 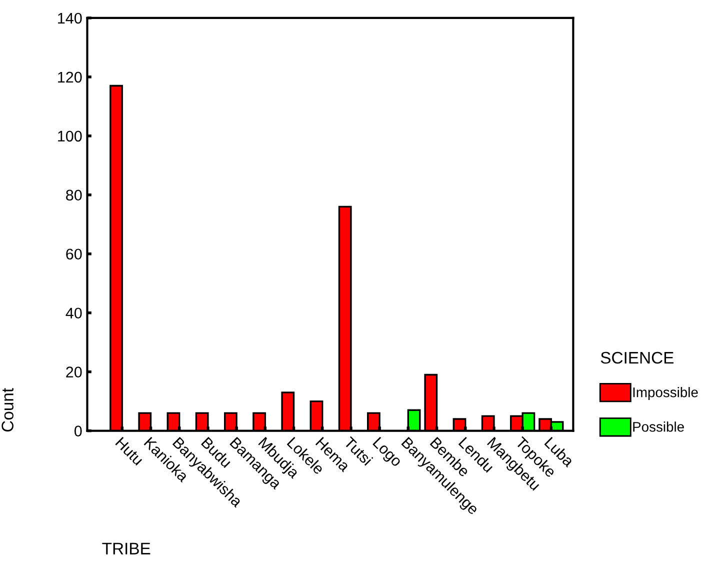 I want to click on y-tick-label: 0, so click(x=78, y=431).